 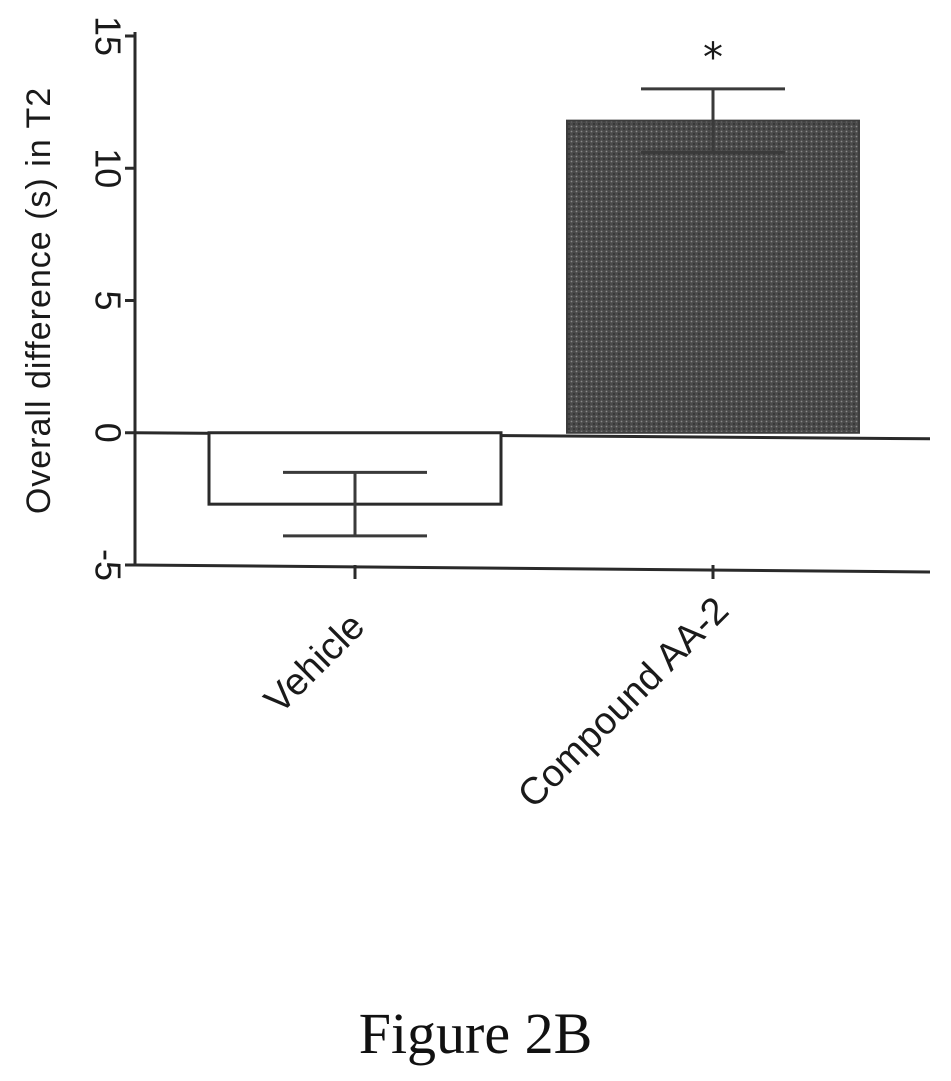 What do you see at coordinates (107, 433) in the screenshot?
I see `y-tick-label: 0` at bounding box center [107, 433].